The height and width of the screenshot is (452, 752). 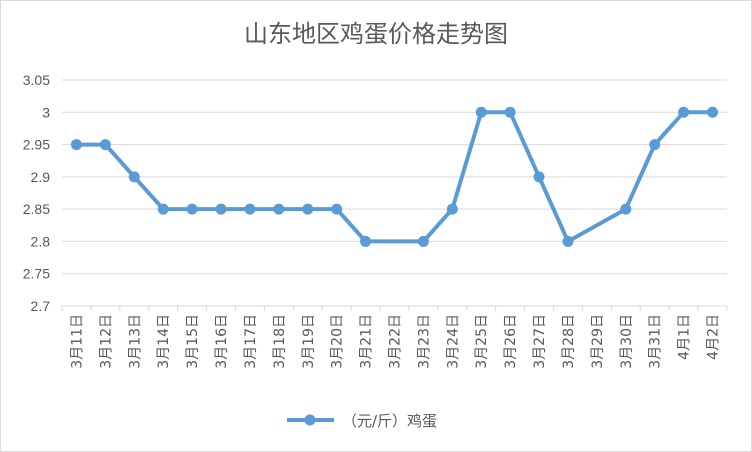 What do you see at coordinates (280, 341) in the screenshot?
I see `x-tick-label: 3月18日` at bounding box center [280, 341].